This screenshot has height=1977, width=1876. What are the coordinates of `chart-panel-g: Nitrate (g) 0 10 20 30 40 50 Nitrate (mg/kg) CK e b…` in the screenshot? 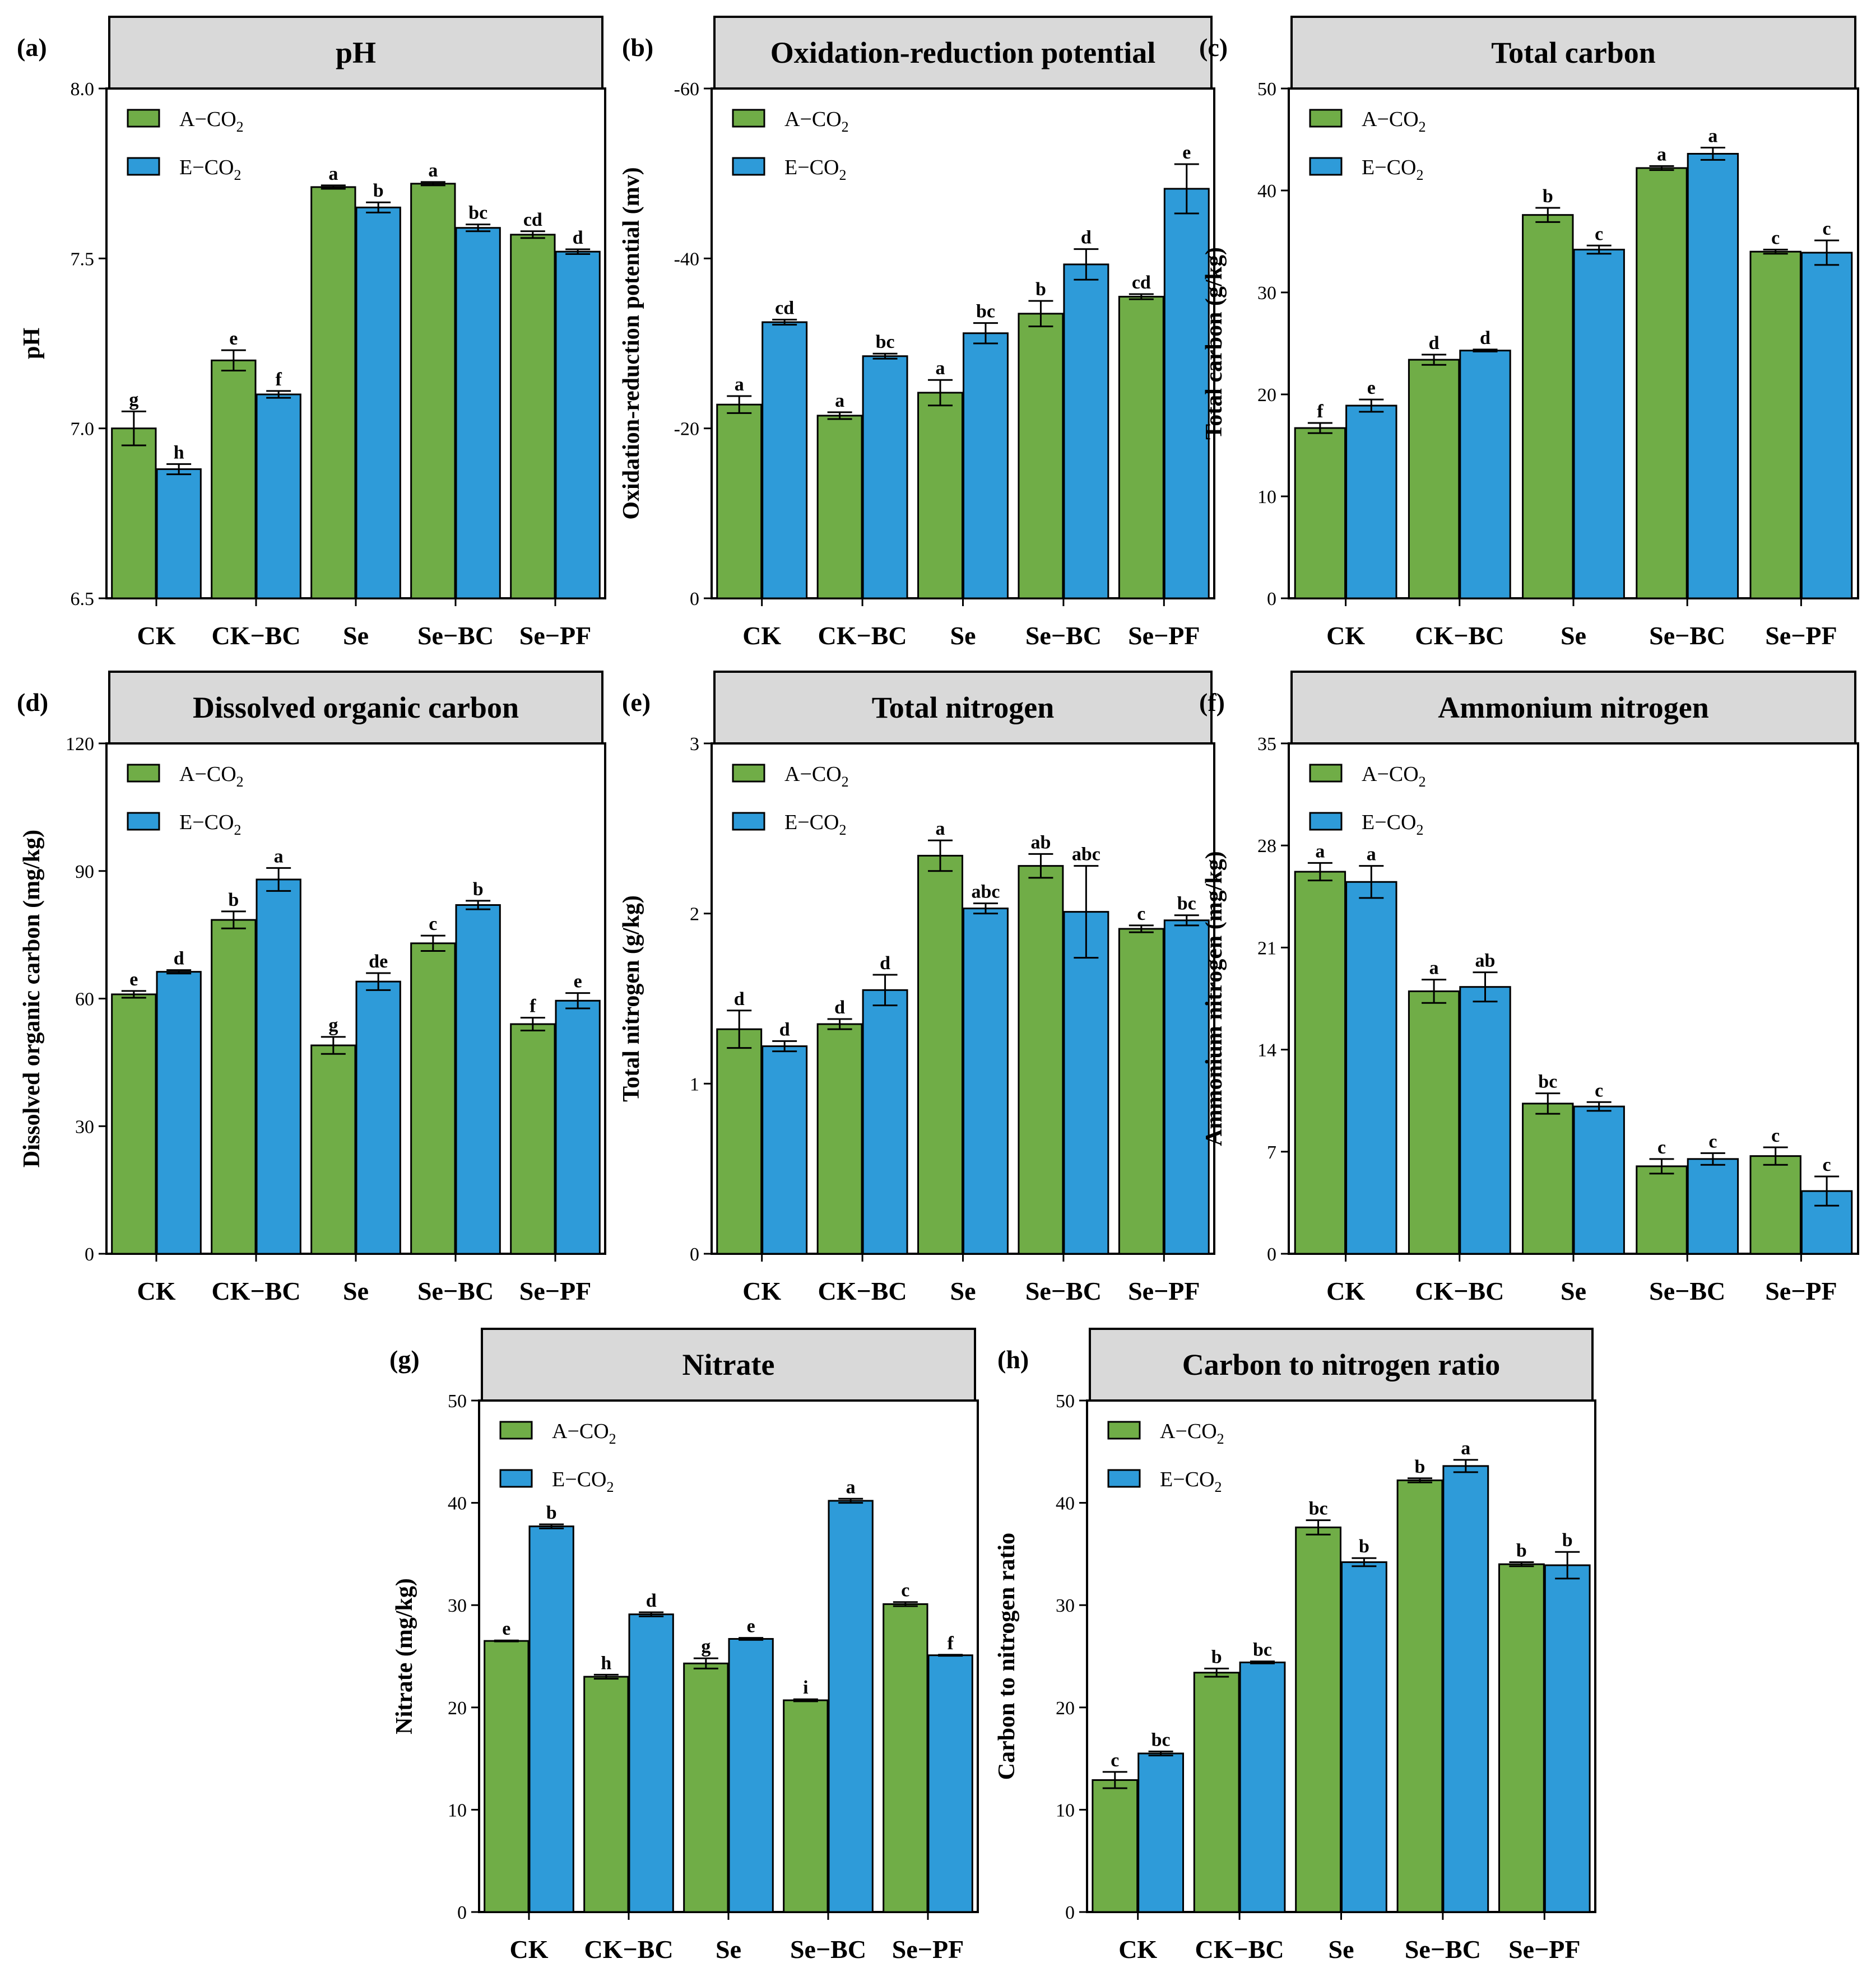 It's located at (684, 1646).